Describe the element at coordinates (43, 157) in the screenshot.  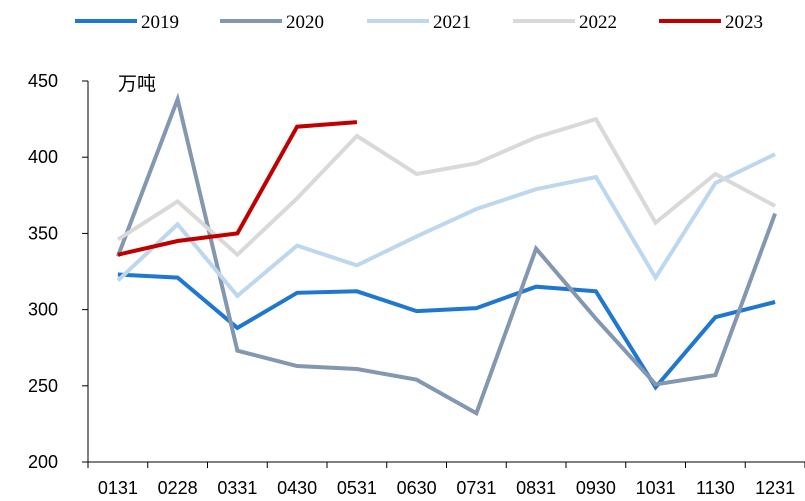
I see `y-tick-label: 400` at that location.